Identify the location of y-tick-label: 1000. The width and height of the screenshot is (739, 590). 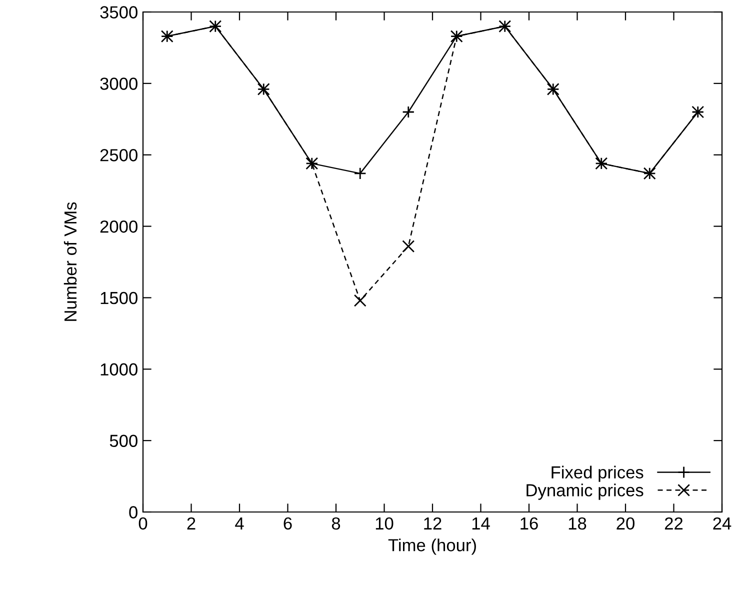
(119, 369).